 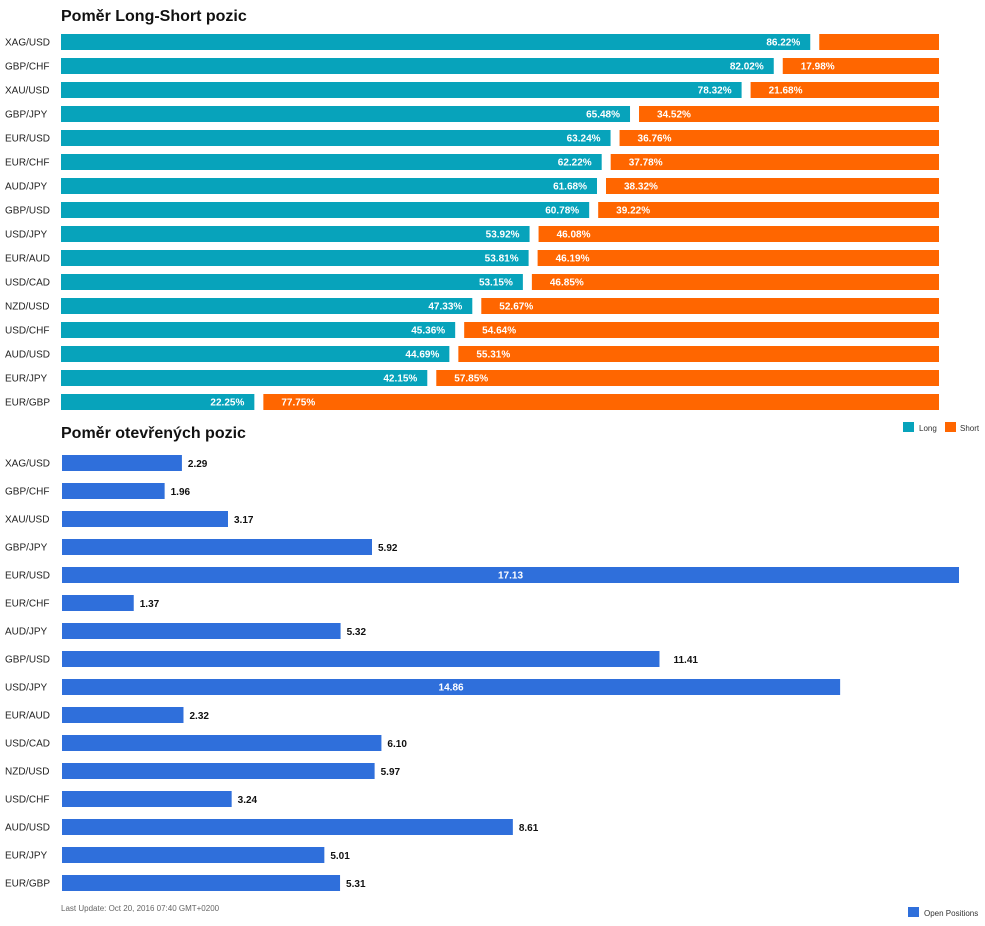 I want to click on open-positions-value-label: 17.13, so click(x=510, y=576).